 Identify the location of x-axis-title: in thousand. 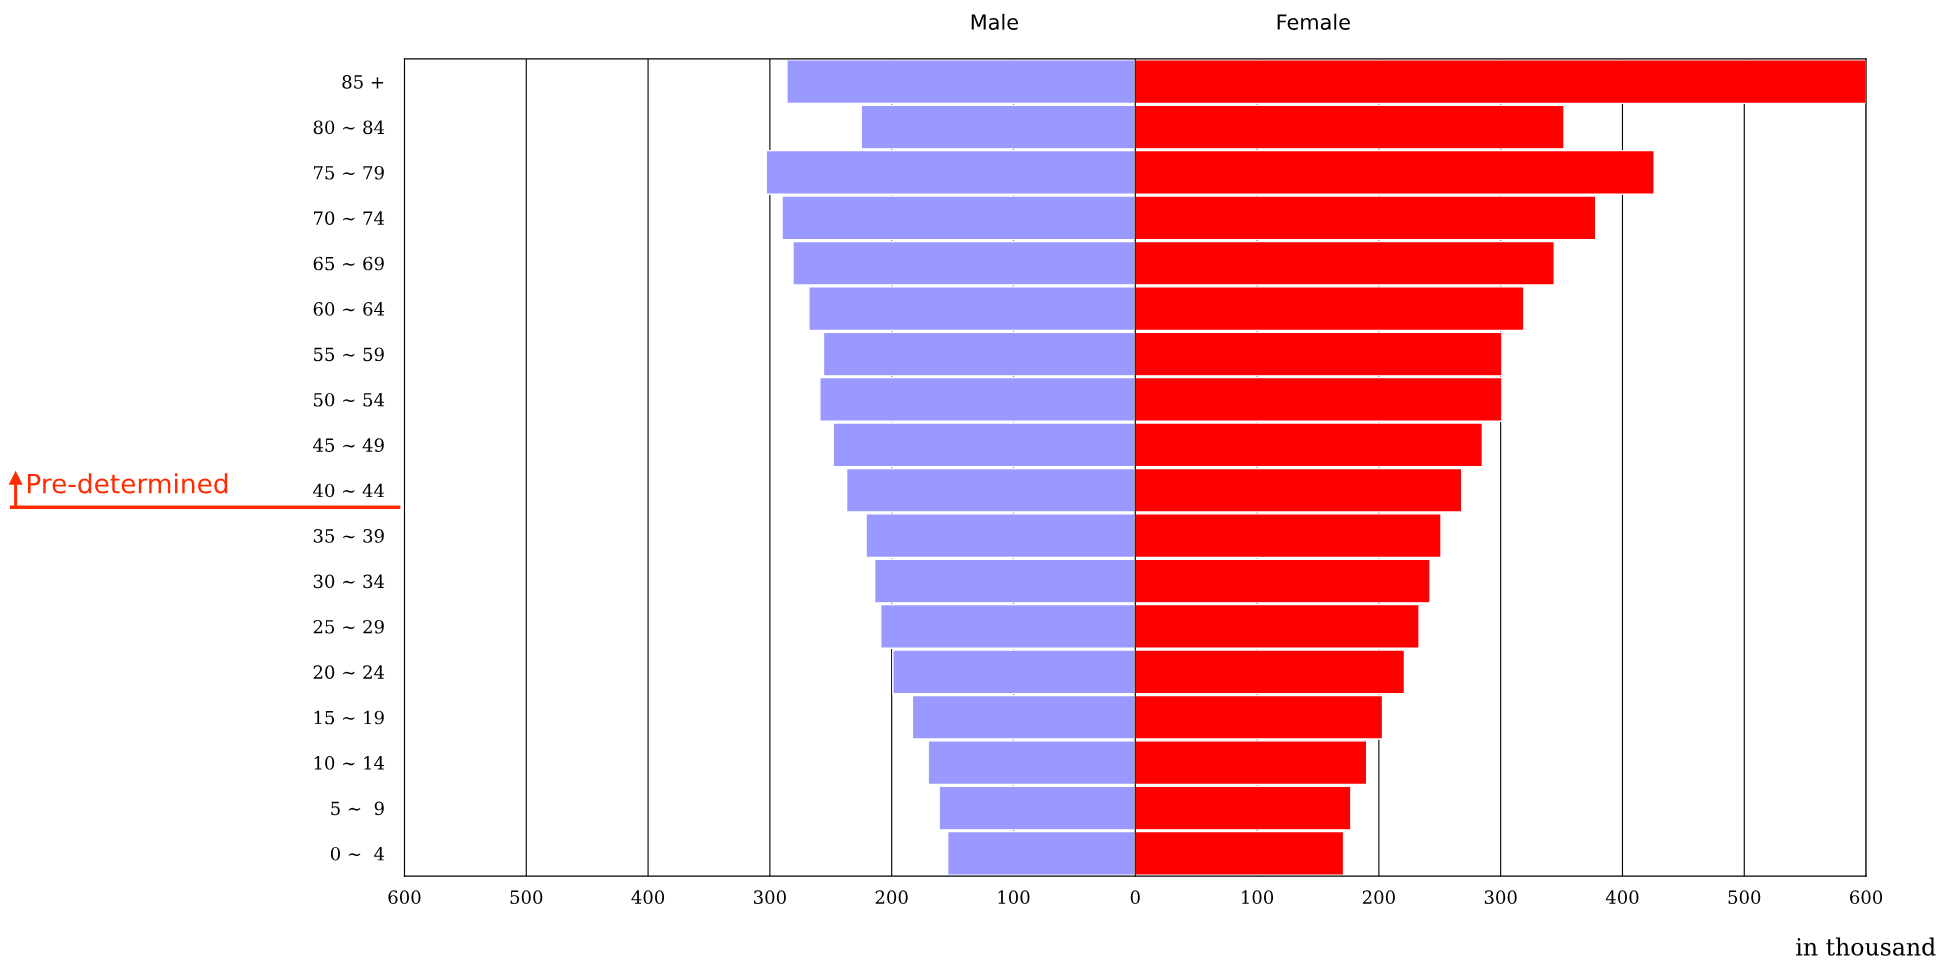
(1866, 946).